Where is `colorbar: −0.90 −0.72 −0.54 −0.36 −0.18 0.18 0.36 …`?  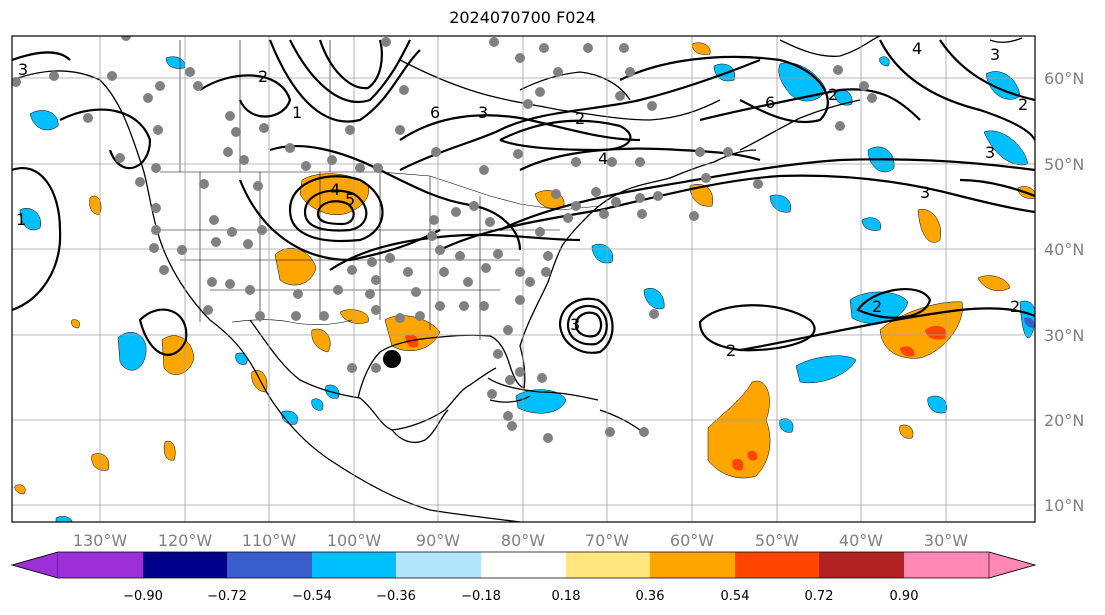
colorbar: −0.90 −0.72 −0.54 −0.36 −0.18 0.18 0.36 … is located at coordinates (523, 577).